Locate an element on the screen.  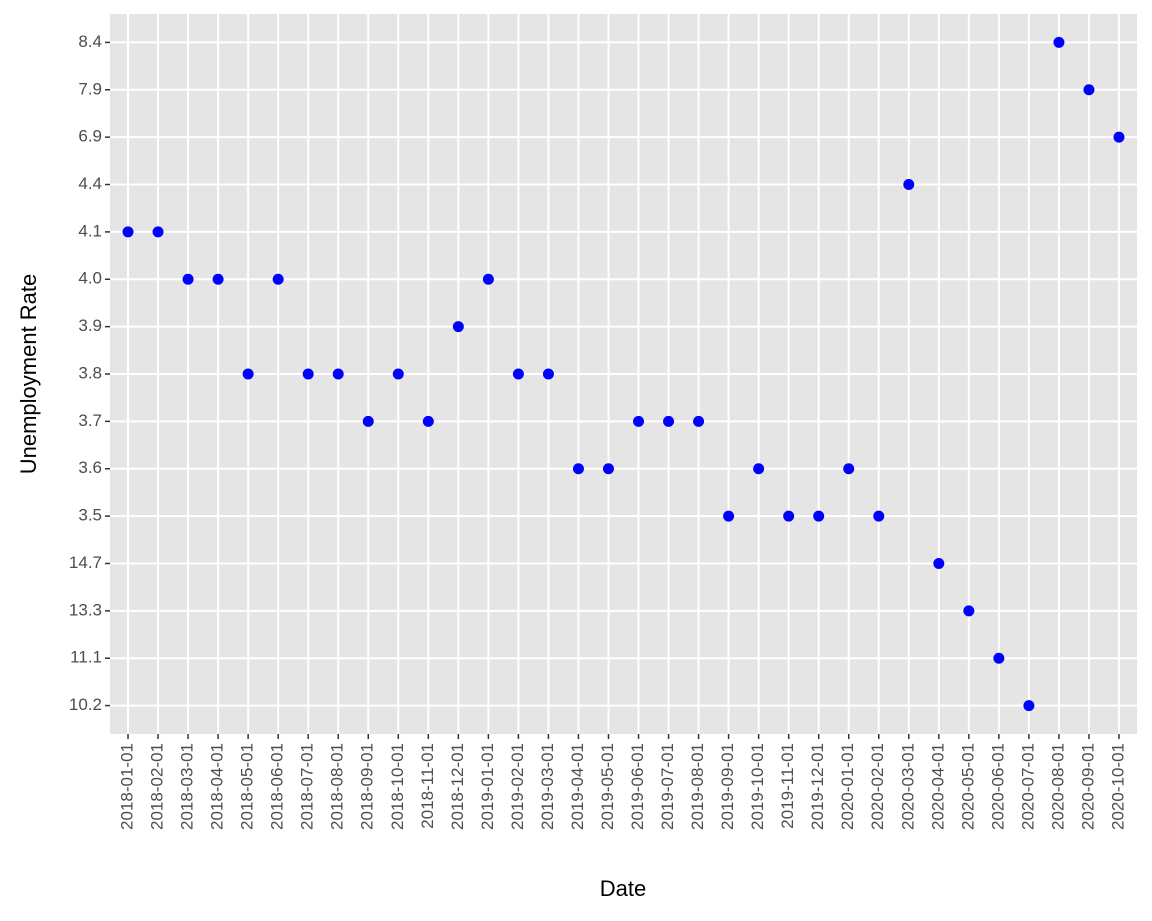
x-tick-label: 2018-03-01 is located at coordinates (187, 786).